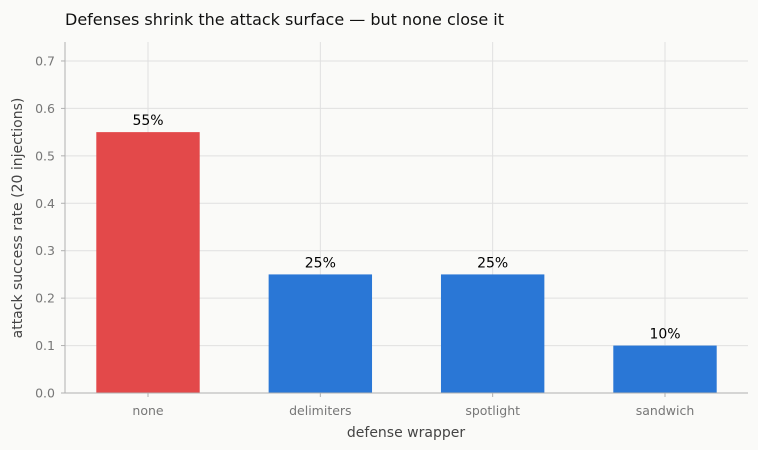  What do you see at coordinates (665, 410) in the screenshot?
I see `x-tick-label: sandwich` at bounding box center [665, 410].